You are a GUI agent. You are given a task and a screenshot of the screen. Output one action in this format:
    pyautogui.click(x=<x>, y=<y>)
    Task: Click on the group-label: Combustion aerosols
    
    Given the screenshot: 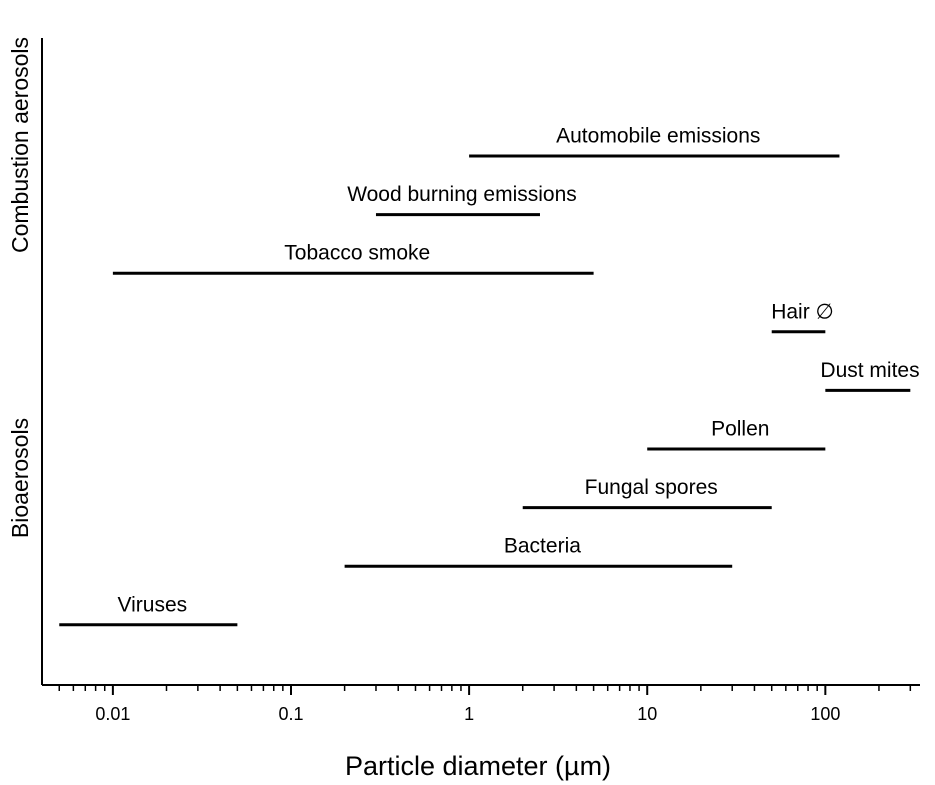 What is the action you would take?
    pyautogui.click(x=20, y=145)
    